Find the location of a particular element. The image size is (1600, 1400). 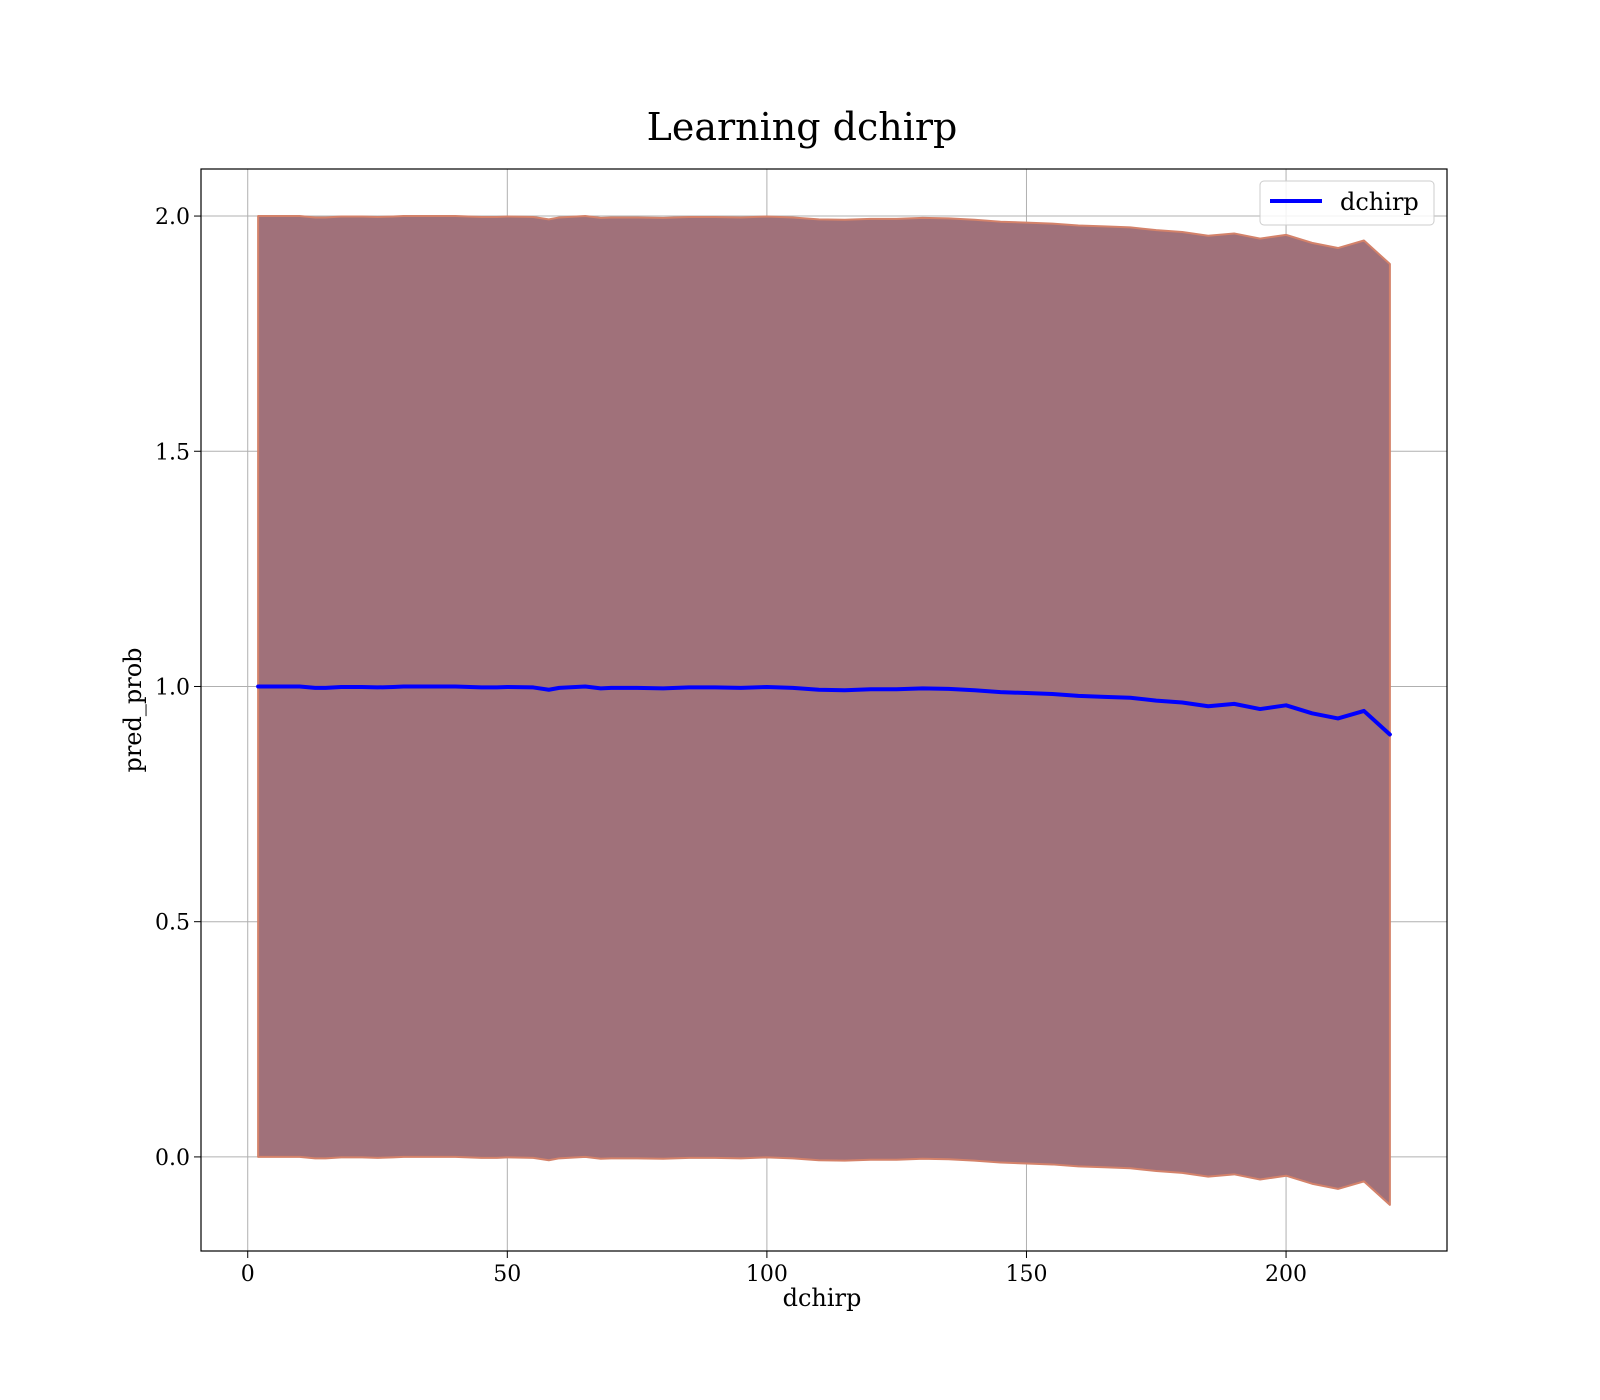

y-tick-label: 1.0 is located at coordinates (172, 687).